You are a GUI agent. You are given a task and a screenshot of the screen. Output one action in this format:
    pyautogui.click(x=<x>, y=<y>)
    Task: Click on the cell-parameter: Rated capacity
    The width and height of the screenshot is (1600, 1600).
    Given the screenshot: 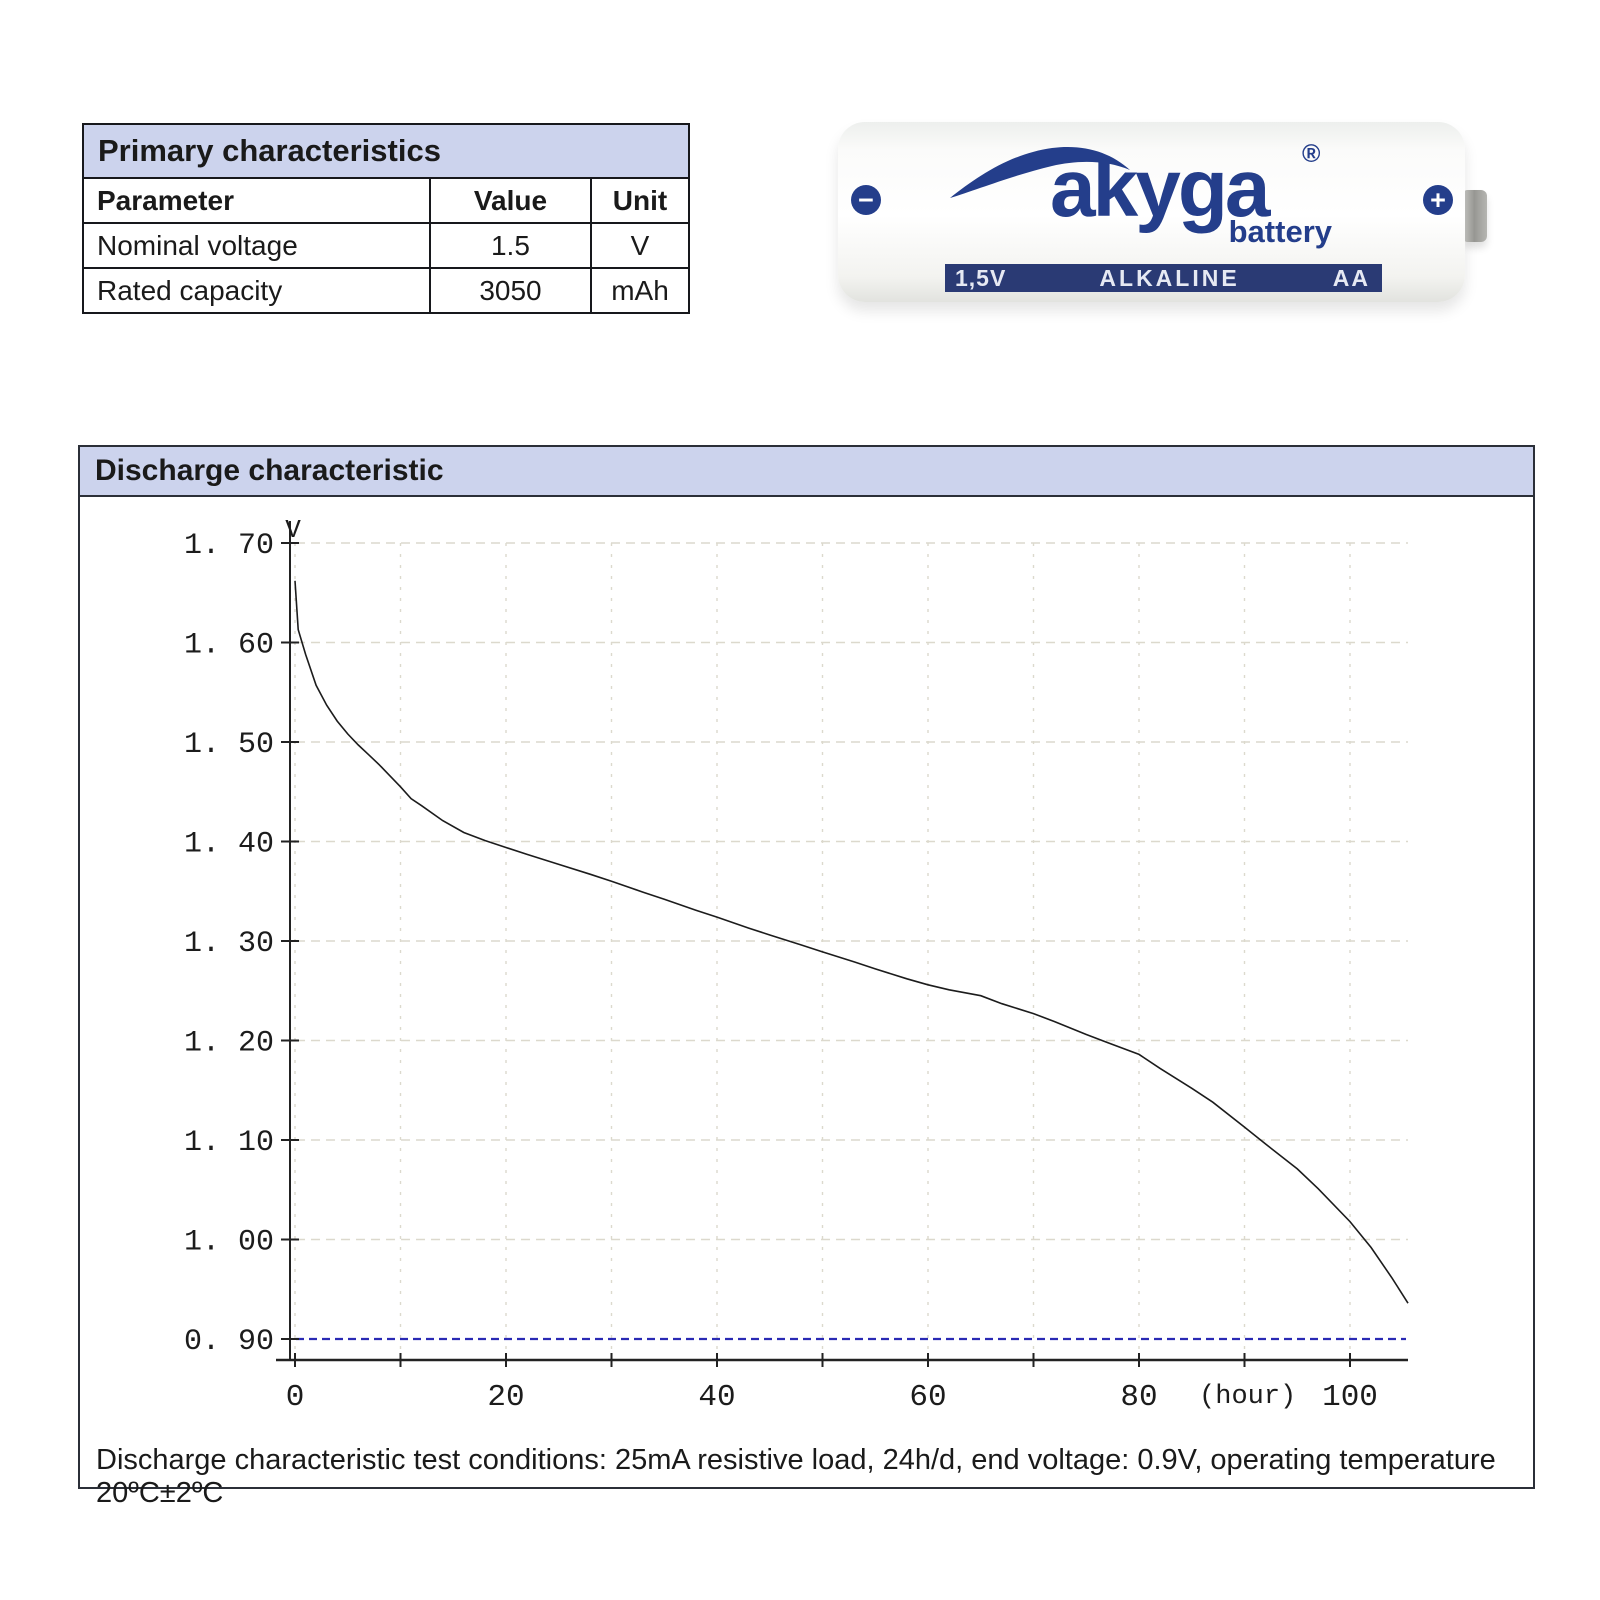 What is the action you would take?
    pyautogui.click(x=256, y=290)
    